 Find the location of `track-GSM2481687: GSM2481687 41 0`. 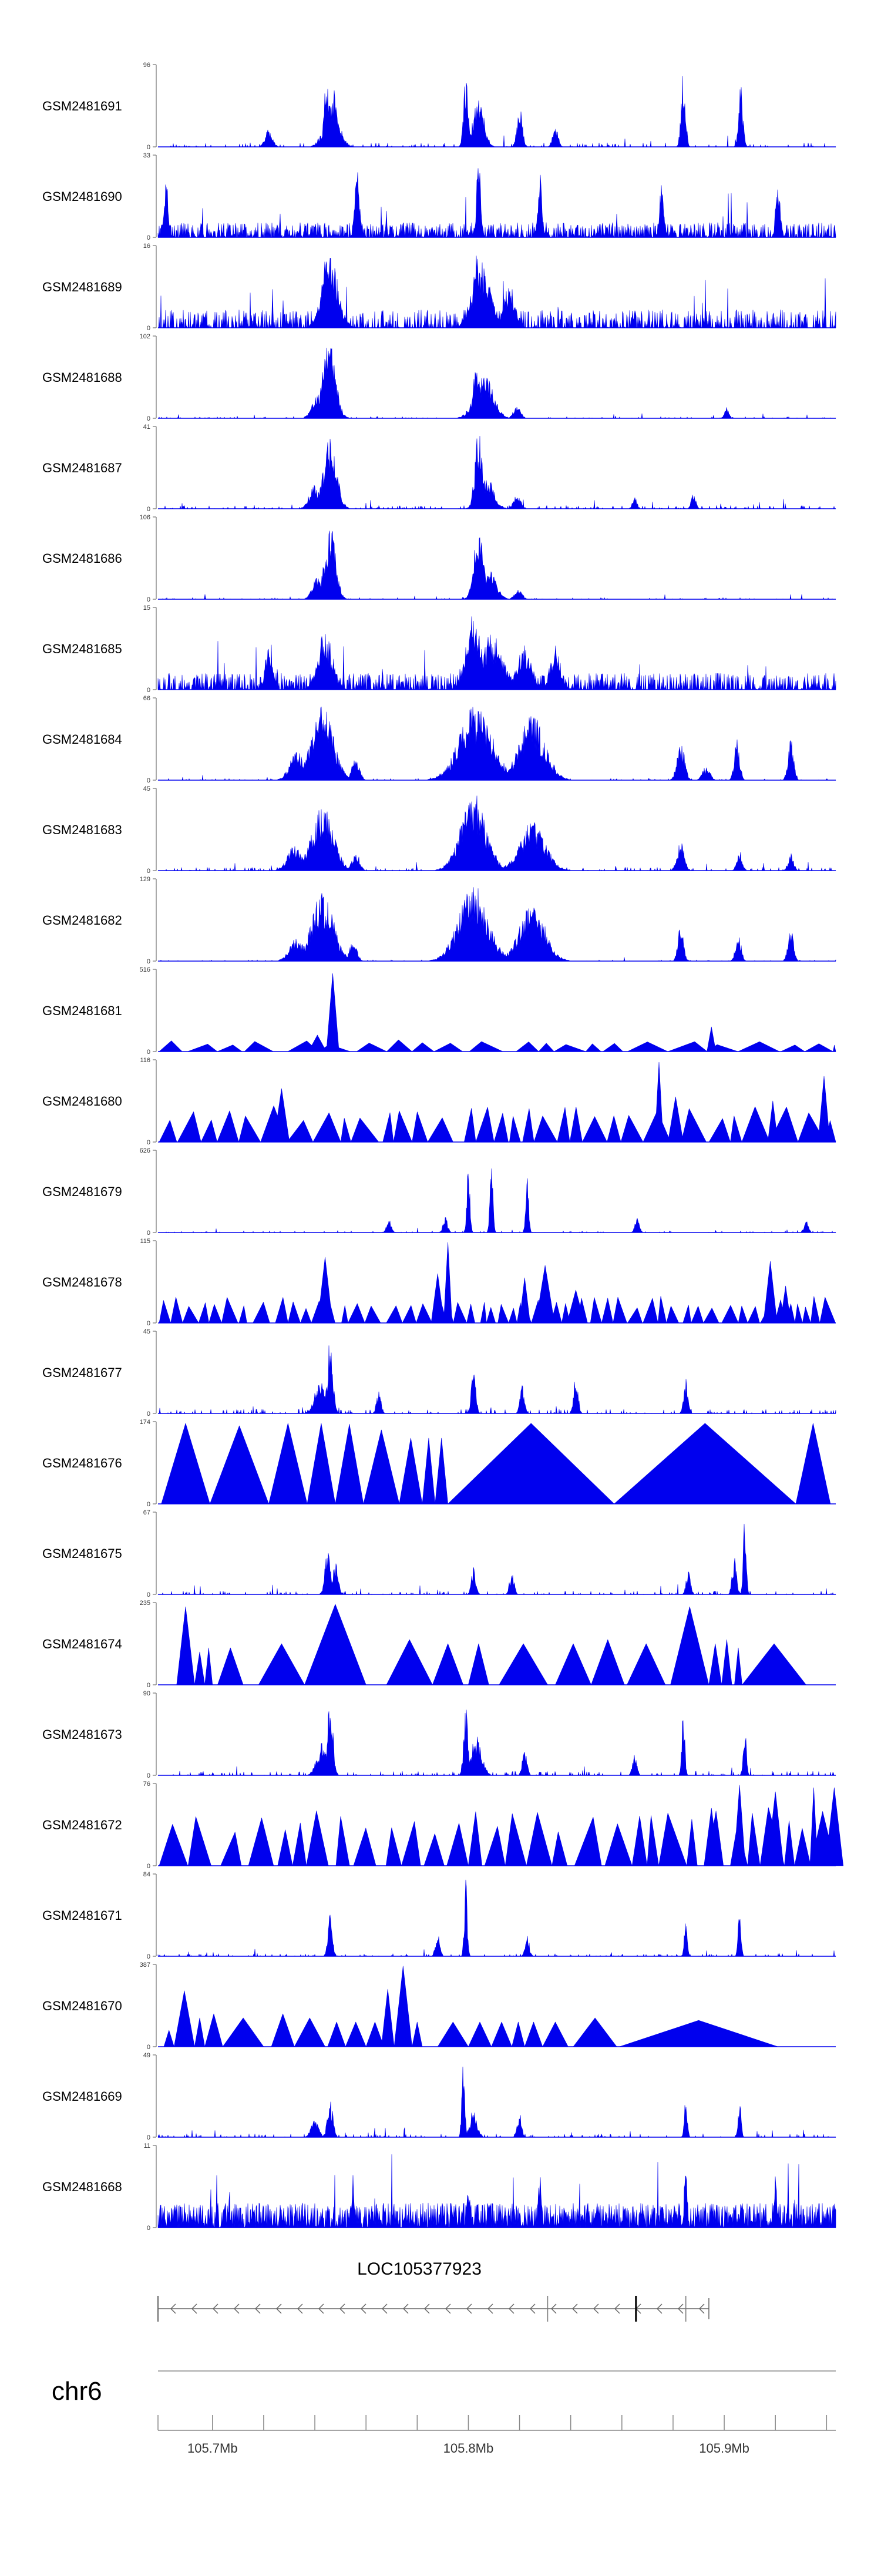

track-GSM2481687: GSM2481687 41 0 is located at coordinates (439, 468).